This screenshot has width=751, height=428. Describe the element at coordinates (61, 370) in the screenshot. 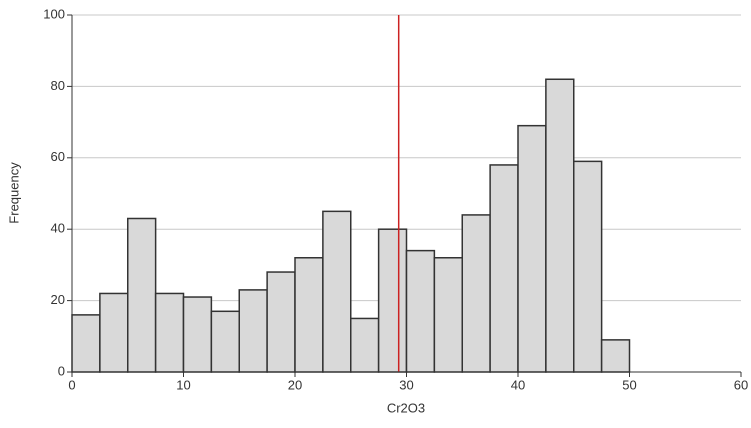

I see `y-tick-label: 0` at that location.